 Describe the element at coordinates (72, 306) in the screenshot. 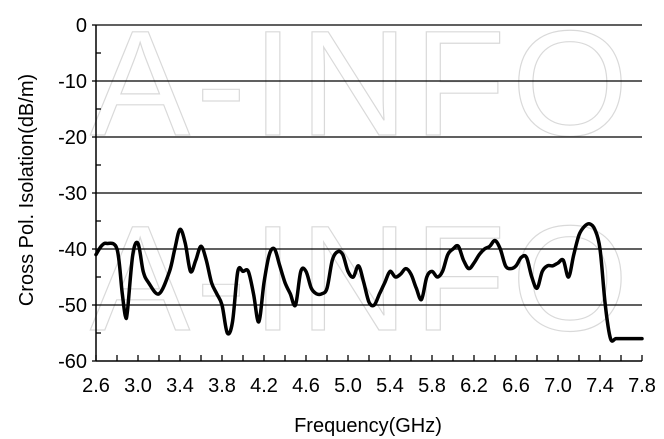

I see `y-tick-label: -50` at that location.